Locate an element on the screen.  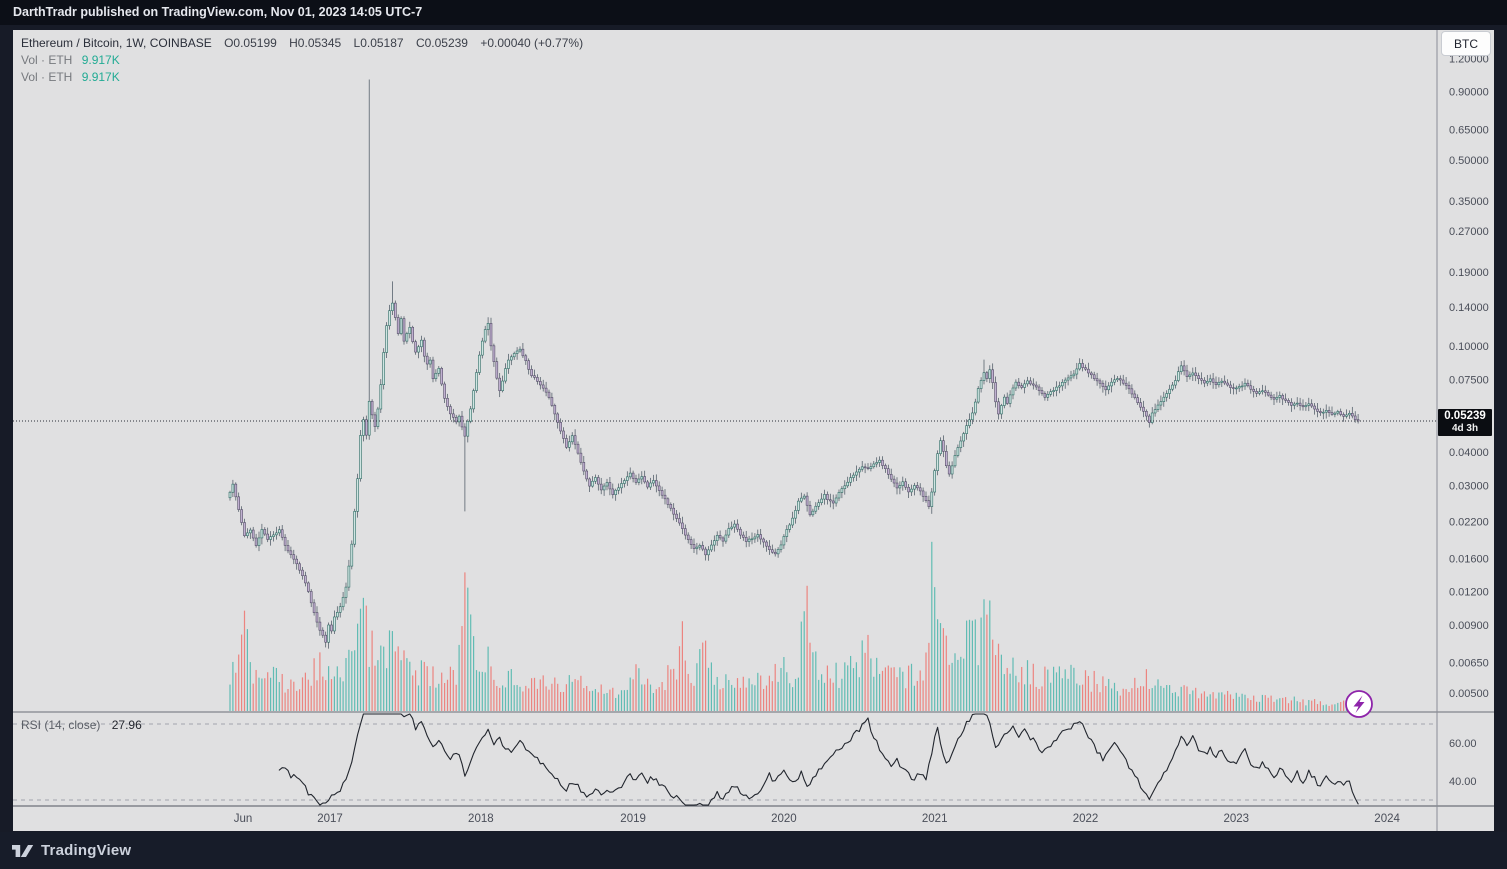
svg-text: 0.90000 is located at coordinates (1469, 93).